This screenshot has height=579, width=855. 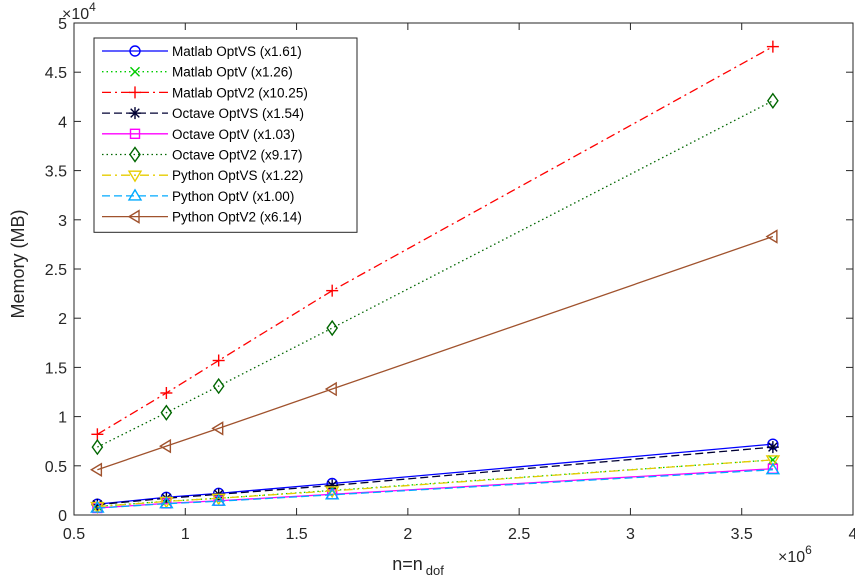 I want to click on x-axis-title: n=n dof, so click(x=418, y=566).